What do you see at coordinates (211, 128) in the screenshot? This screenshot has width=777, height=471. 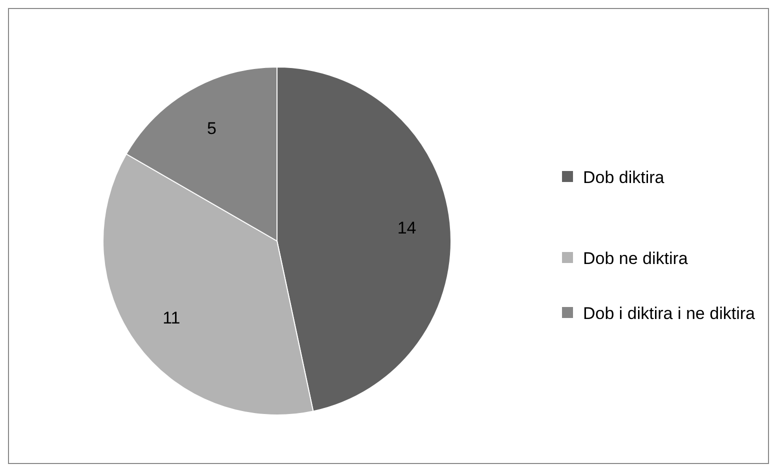 I see `data-label: 5` at bounding box center [211, 128].